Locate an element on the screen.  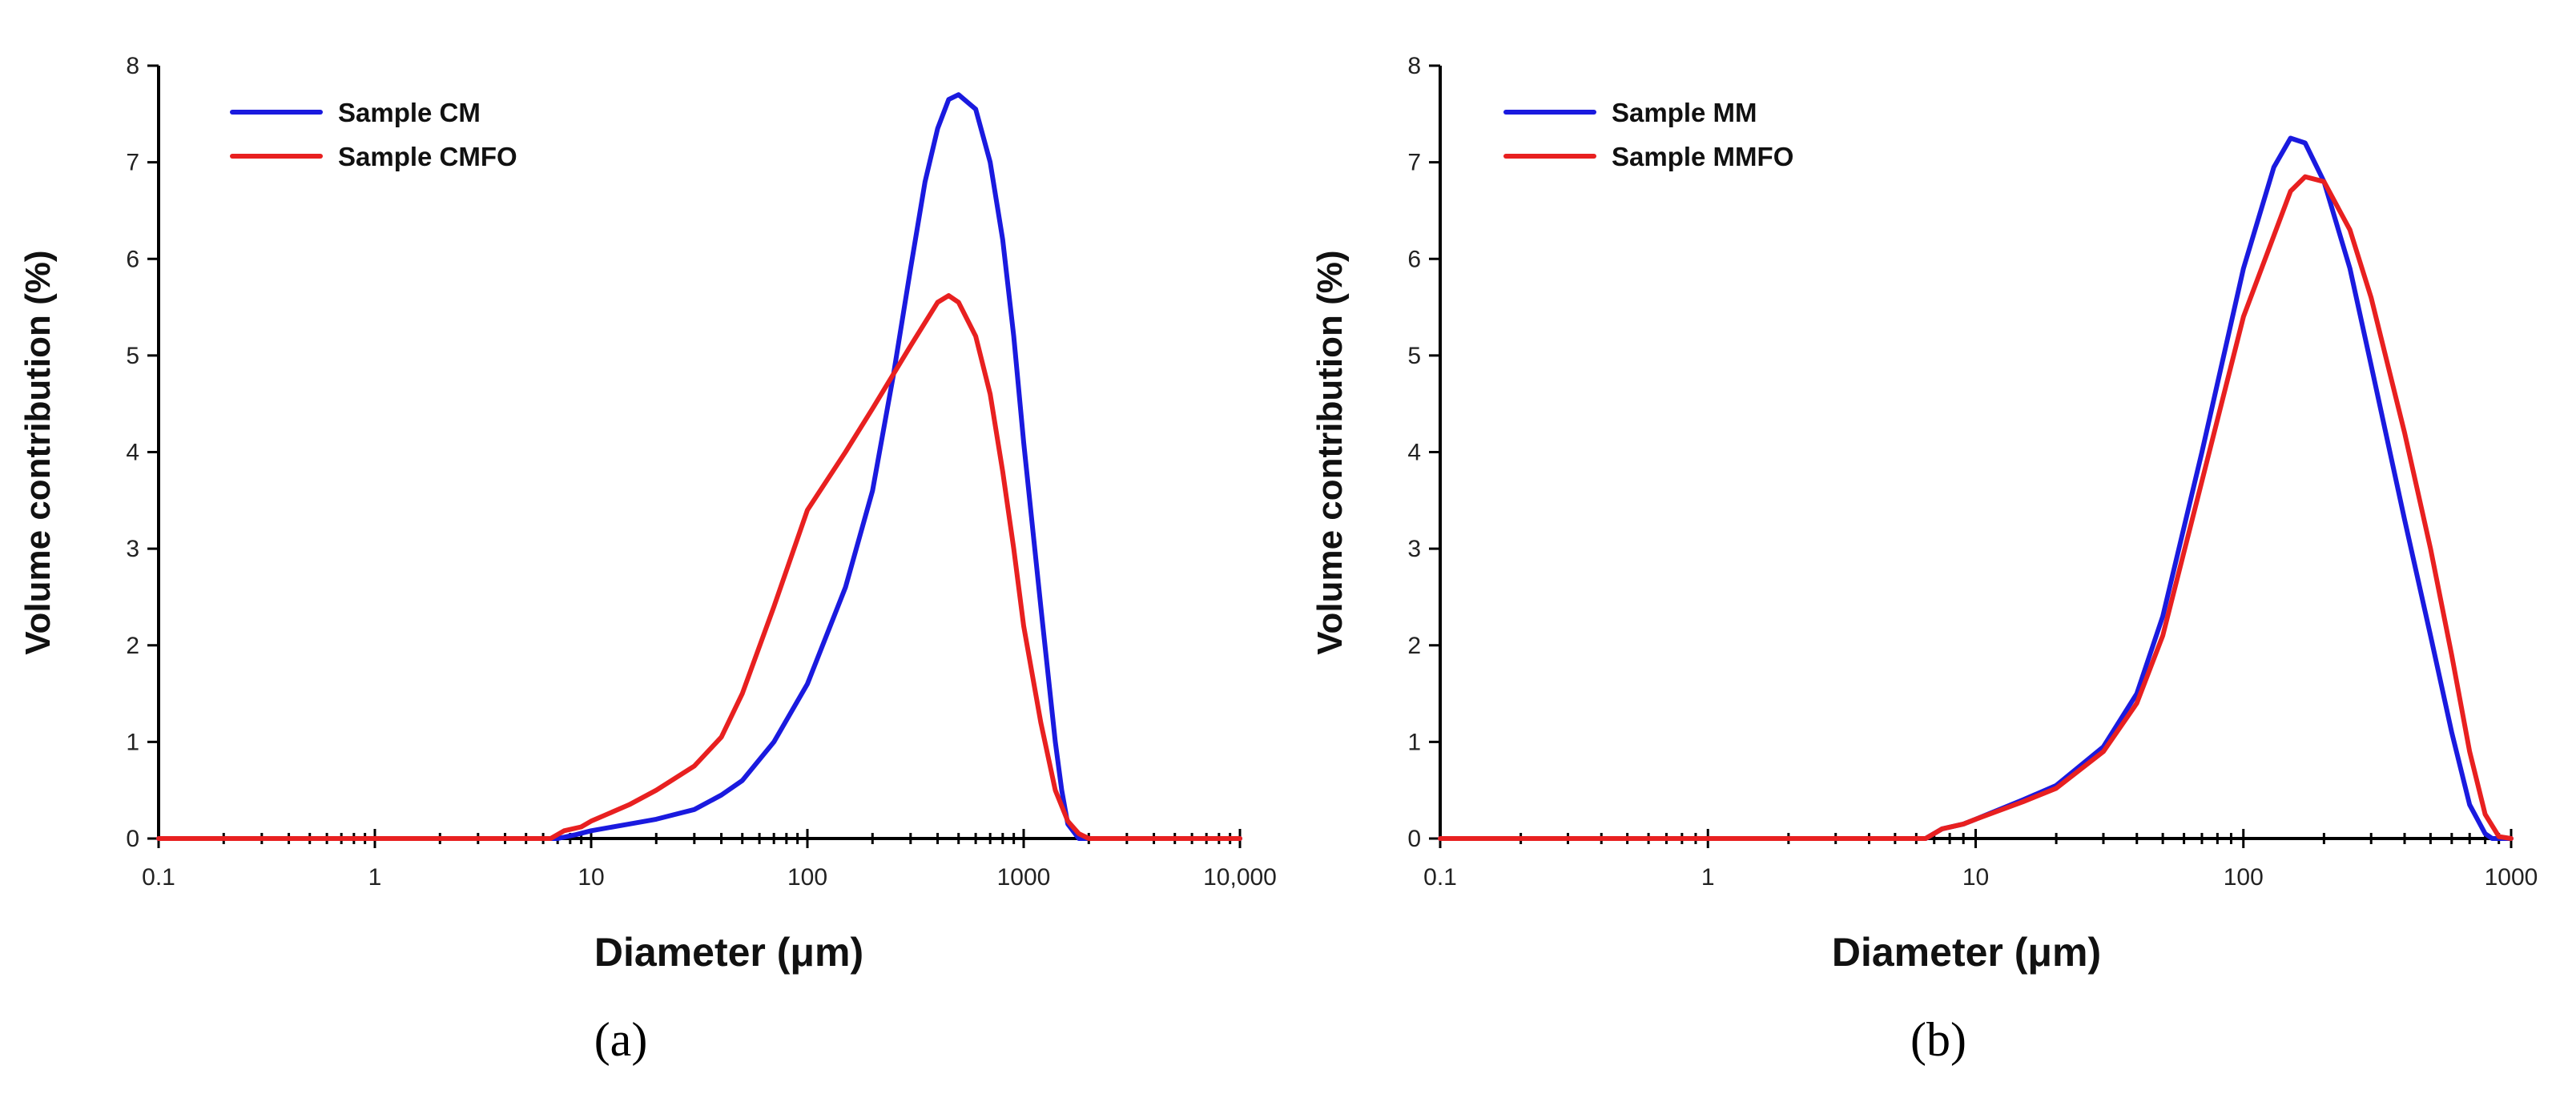
panel-a-y-tick-label: 5 is located at coordinates (132, 356).